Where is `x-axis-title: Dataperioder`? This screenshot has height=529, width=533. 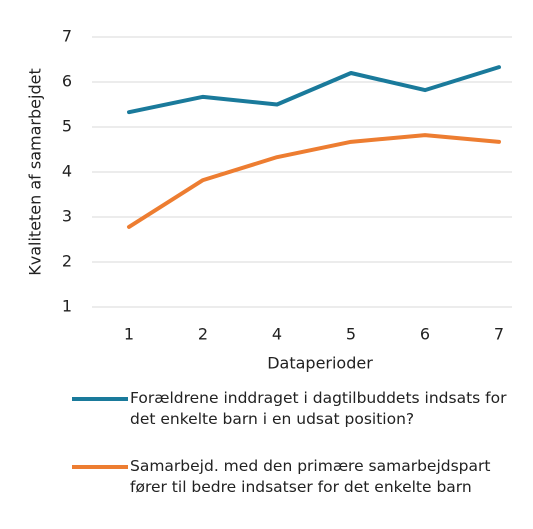
x-axis-title: Dataperioder is located at coordinates (320, 363).